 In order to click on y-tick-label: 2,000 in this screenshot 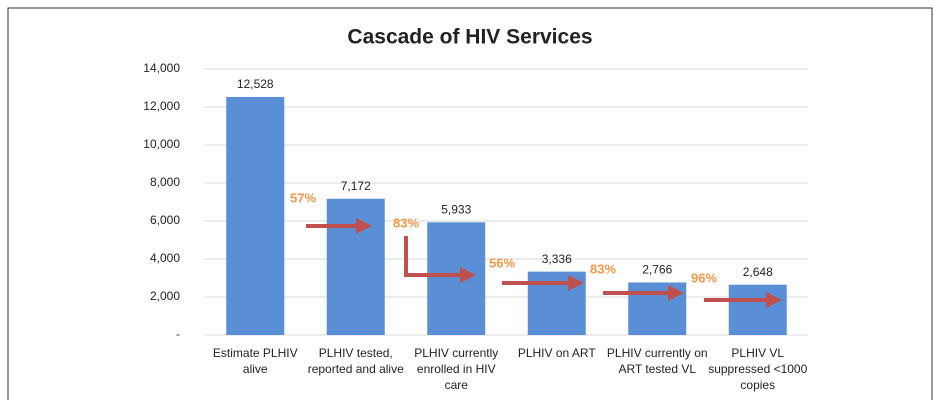, I will do `click(165, 296)`.